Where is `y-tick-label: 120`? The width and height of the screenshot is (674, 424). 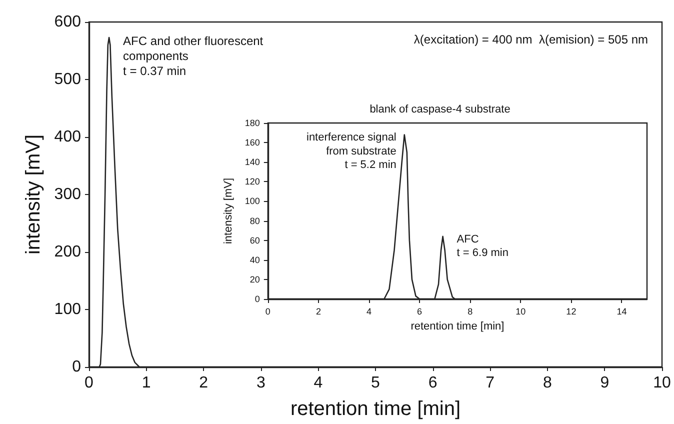 y-tick-label: 120 is located at coordinates (252, 181).